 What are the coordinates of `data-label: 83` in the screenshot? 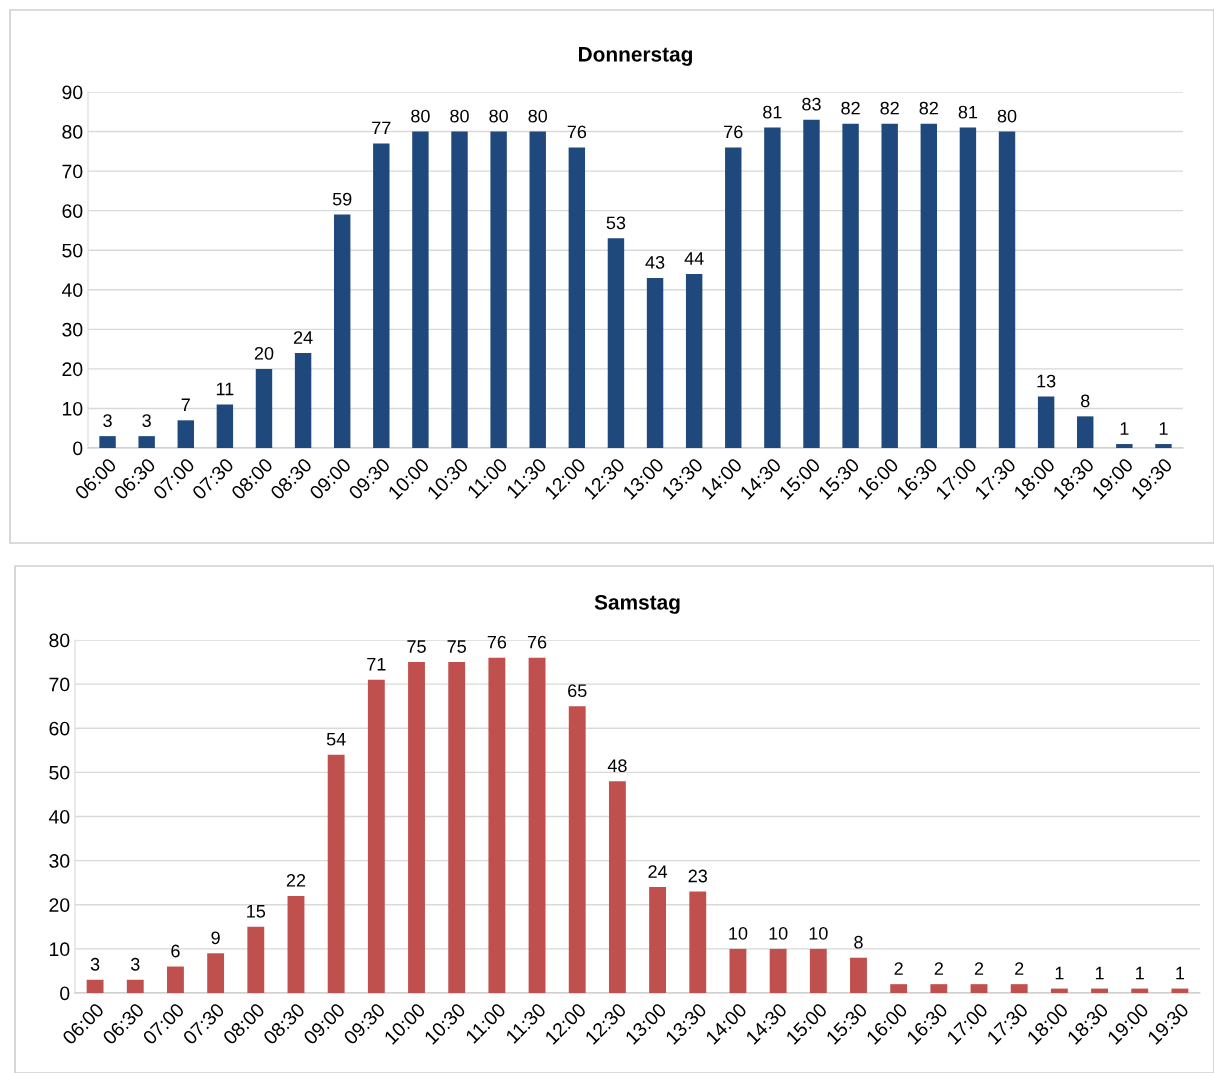 It's located at (811, 104).